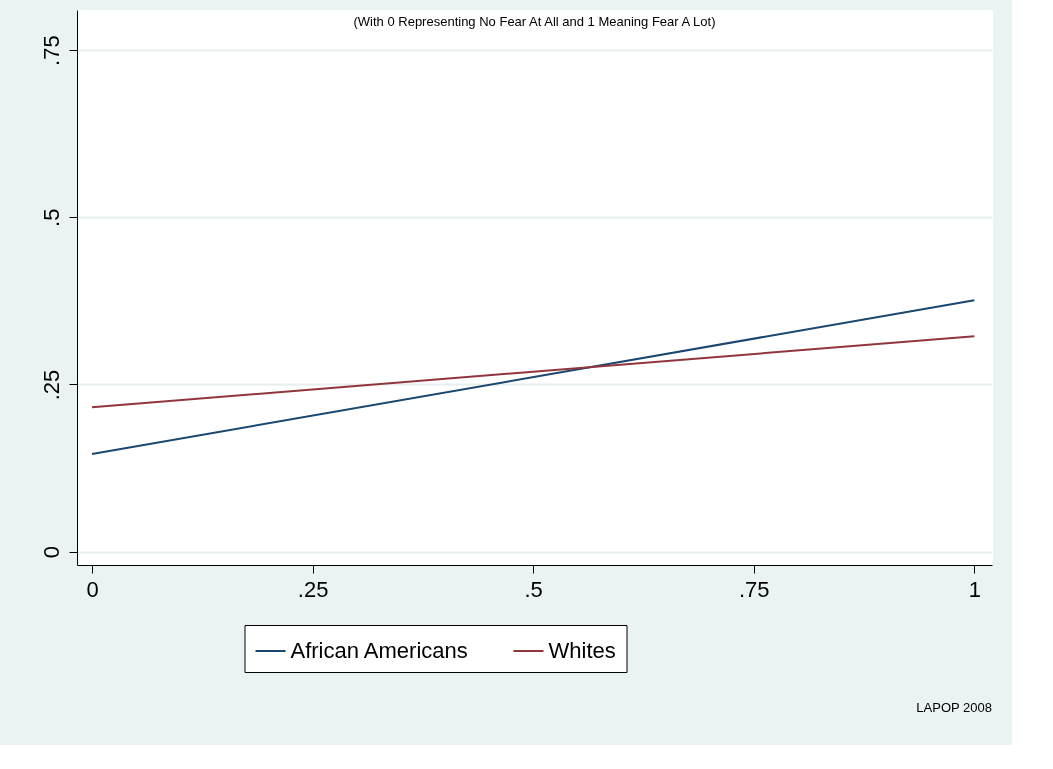 The image size is (1053, 769). Describe the element at coordinates (51, 385) in the screenshot. I see `y-tick-label: .25` at that location.